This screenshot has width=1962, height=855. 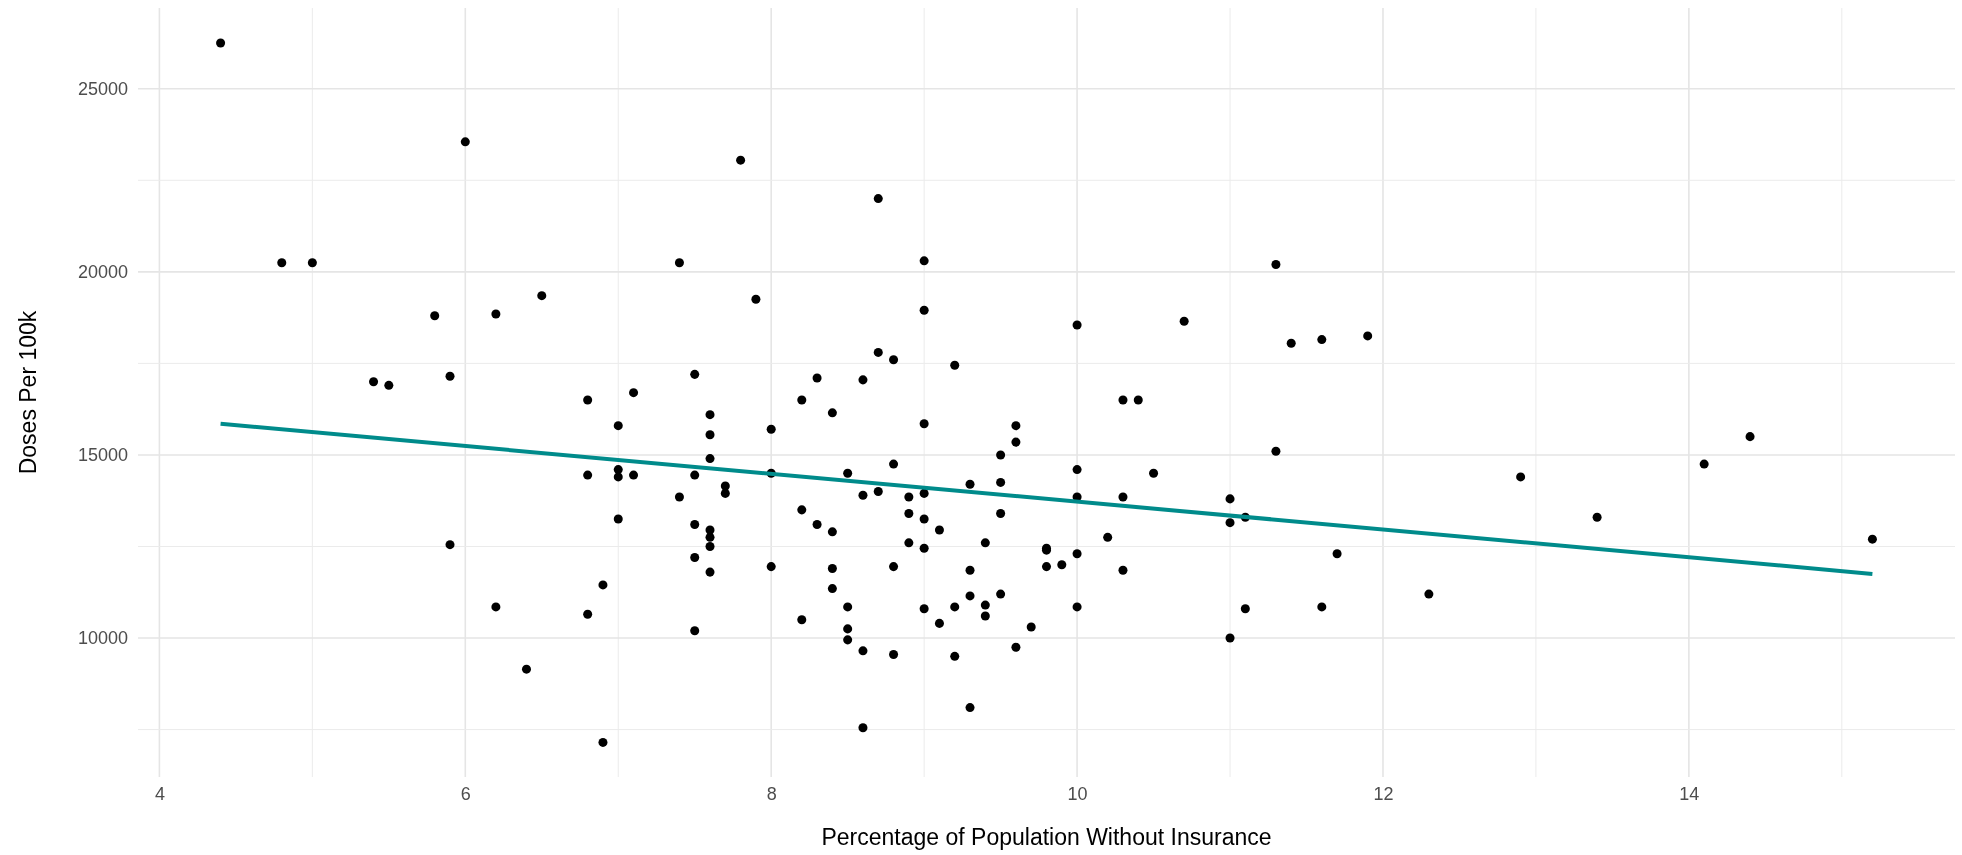 What do you see at coordinates (102, 89) in the screenshot?
I see `y-tick-label: 25000` at bounding box center [102, 89].